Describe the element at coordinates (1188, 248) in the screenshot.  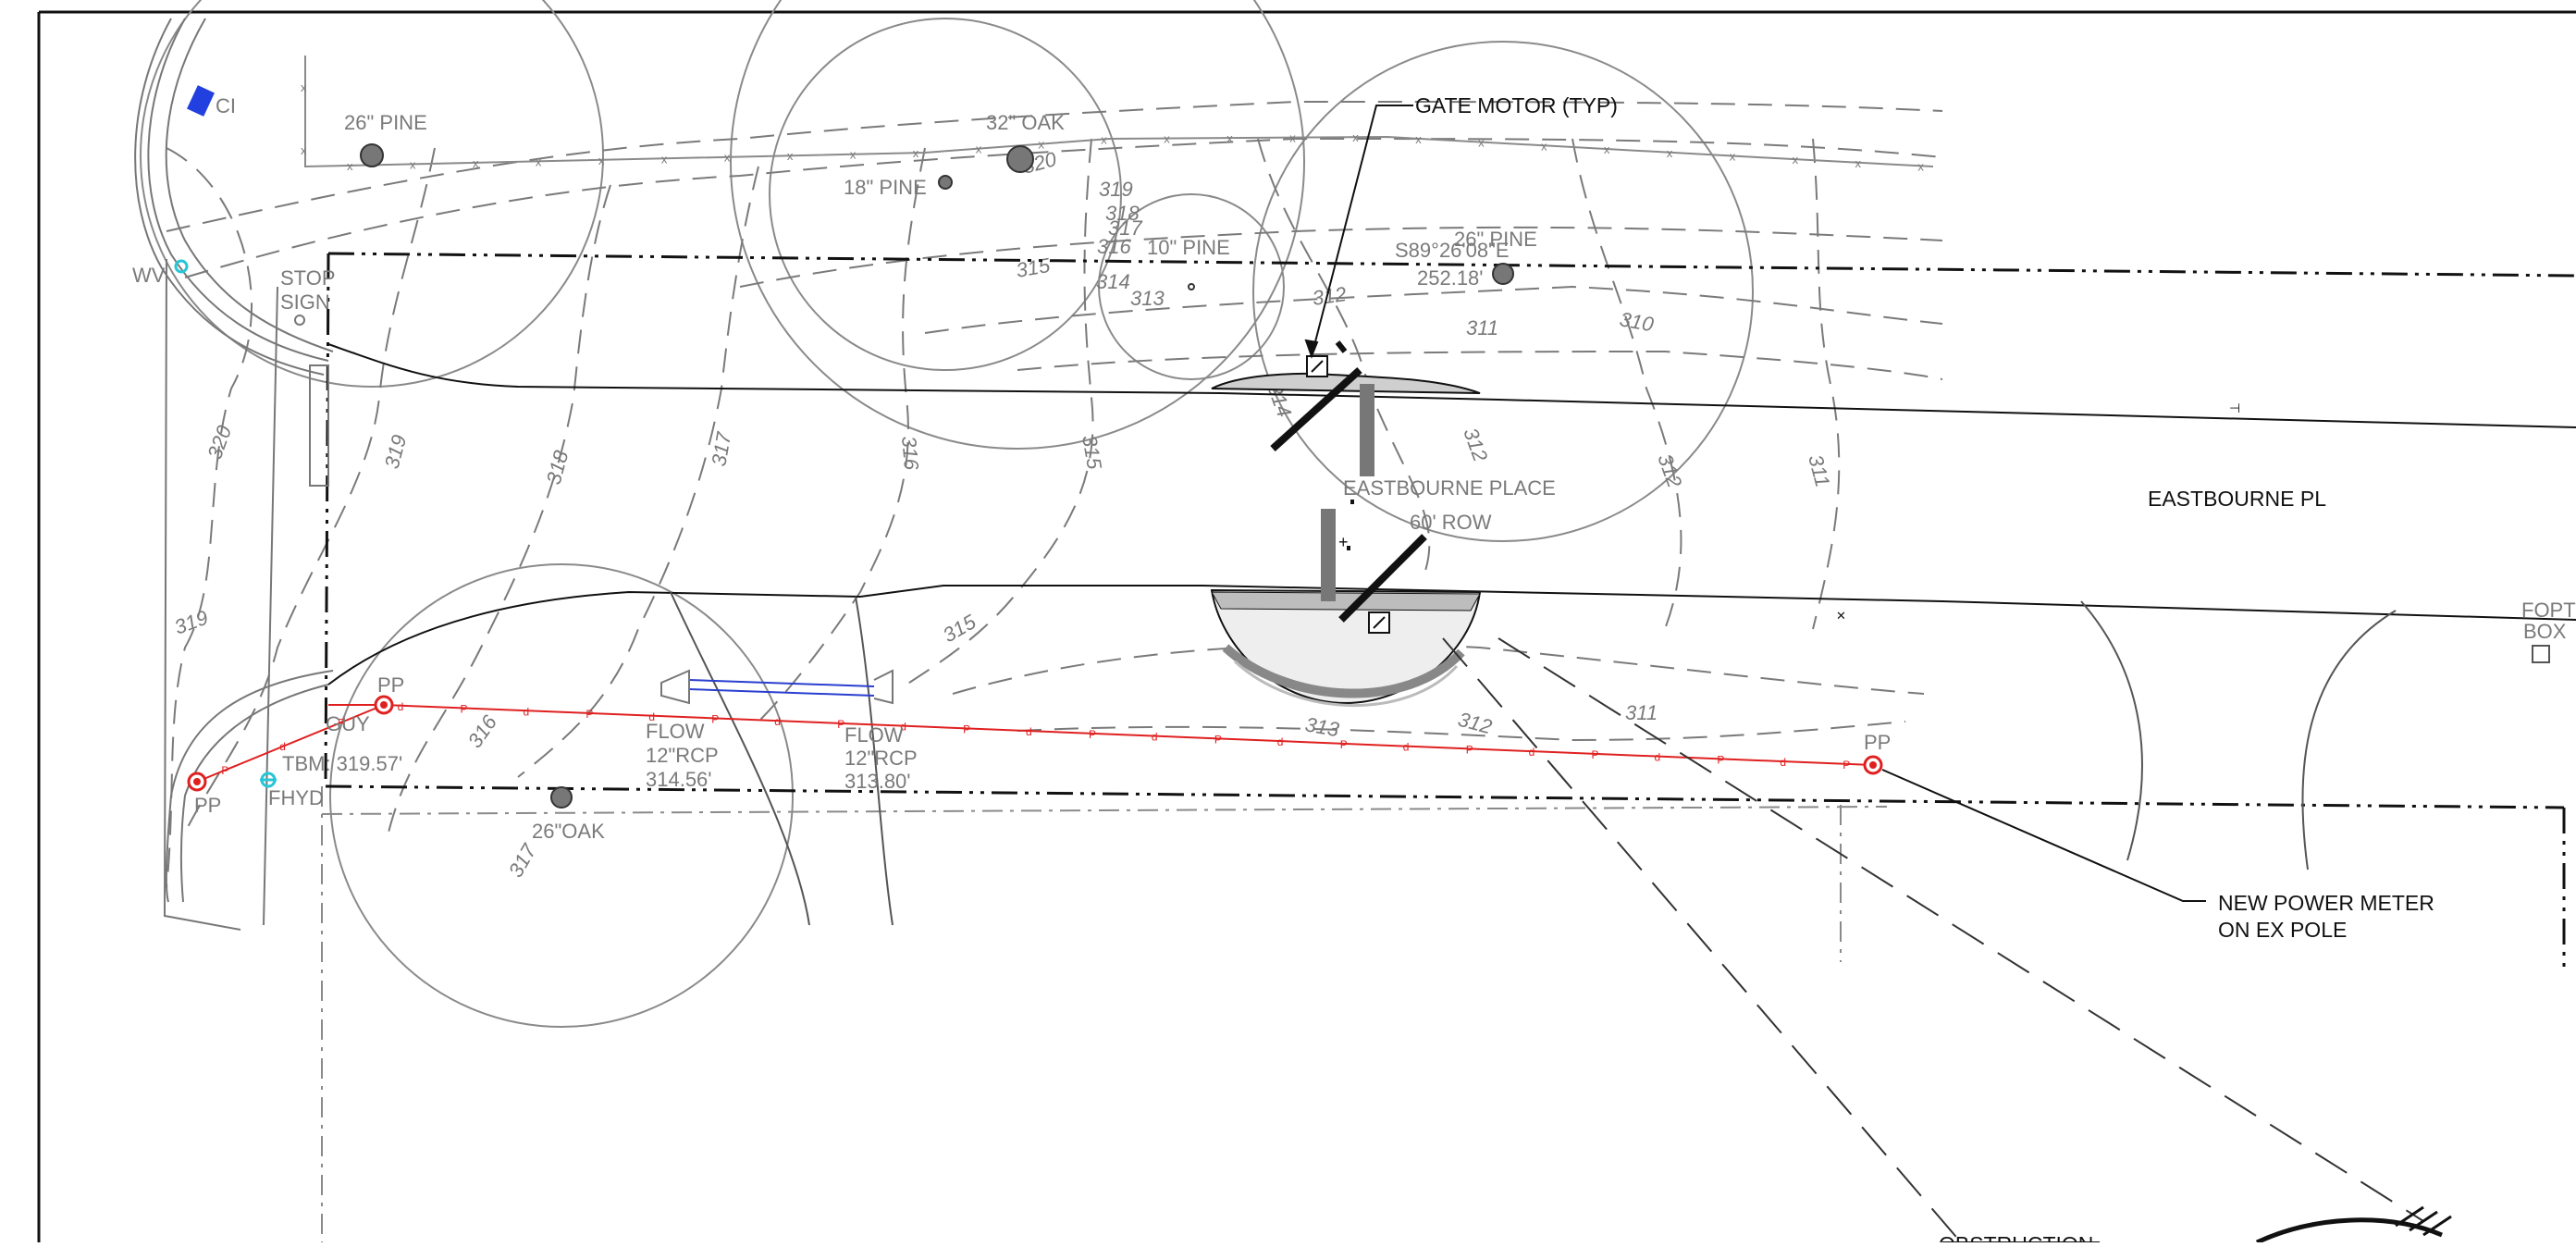
I see `tree-label: 10" PINE` at that location.